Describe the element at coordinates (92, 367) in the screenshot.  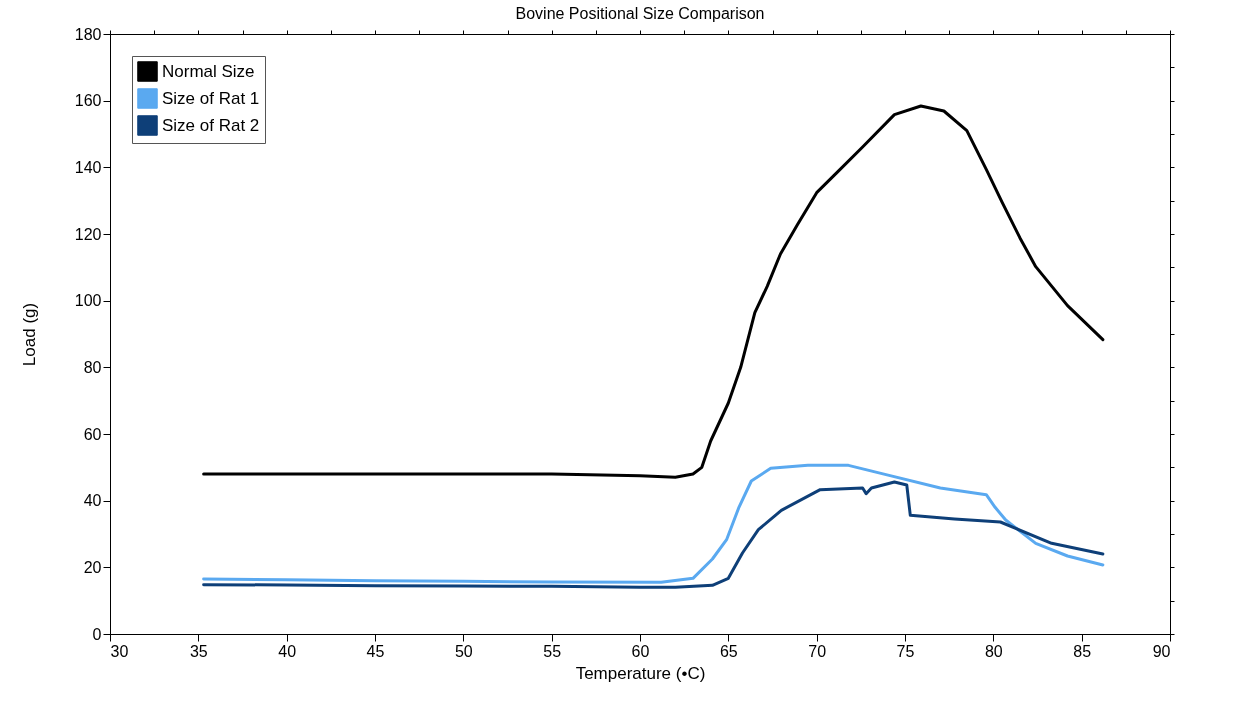
I see `y-tick-label: 80` at that location.